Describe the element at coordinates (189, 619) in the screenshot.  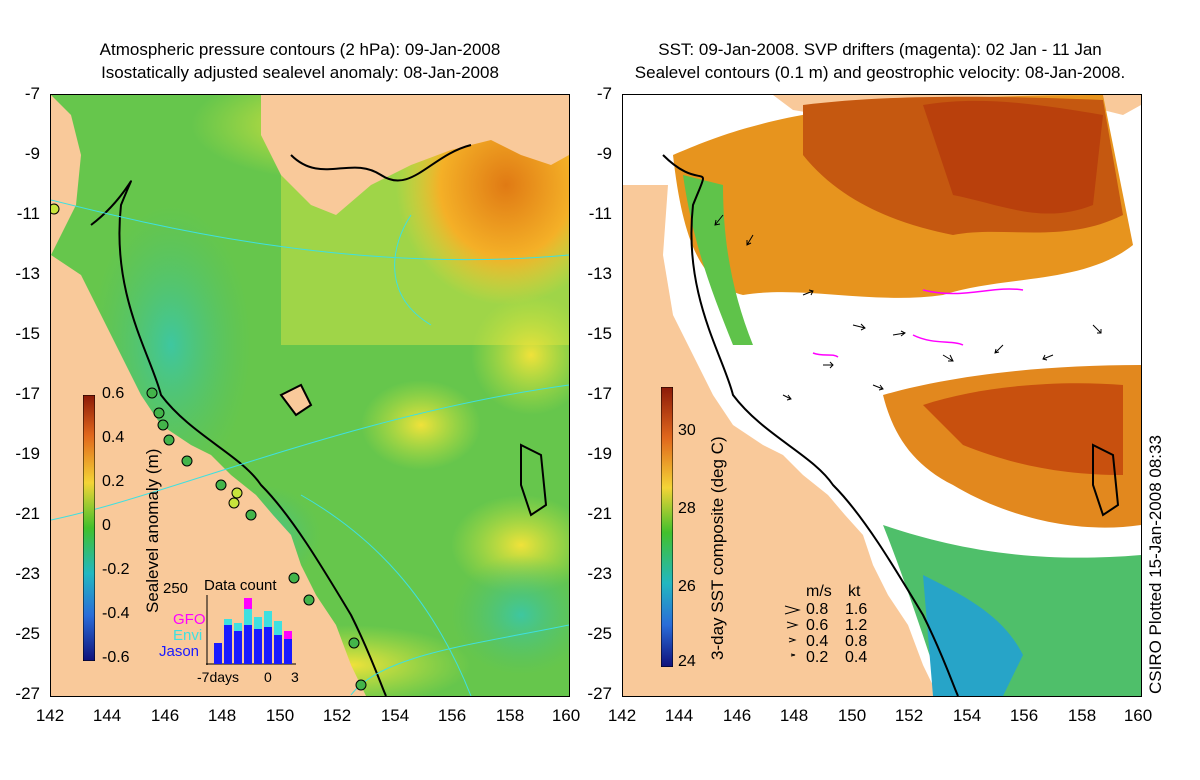
I see `legend-gfo: GFO` at that location.